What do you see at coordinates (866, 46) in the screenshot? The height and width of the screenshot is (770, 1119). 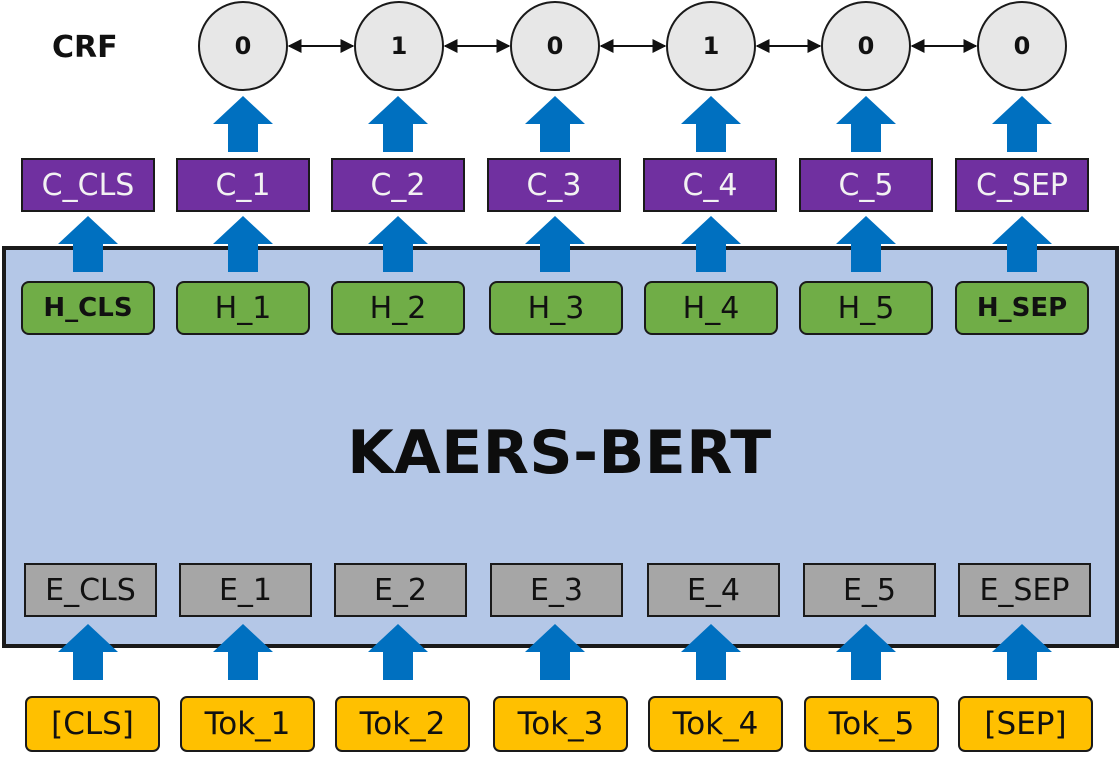 I see `crf-label-node-4: 0` at bounding box center [866, 46].